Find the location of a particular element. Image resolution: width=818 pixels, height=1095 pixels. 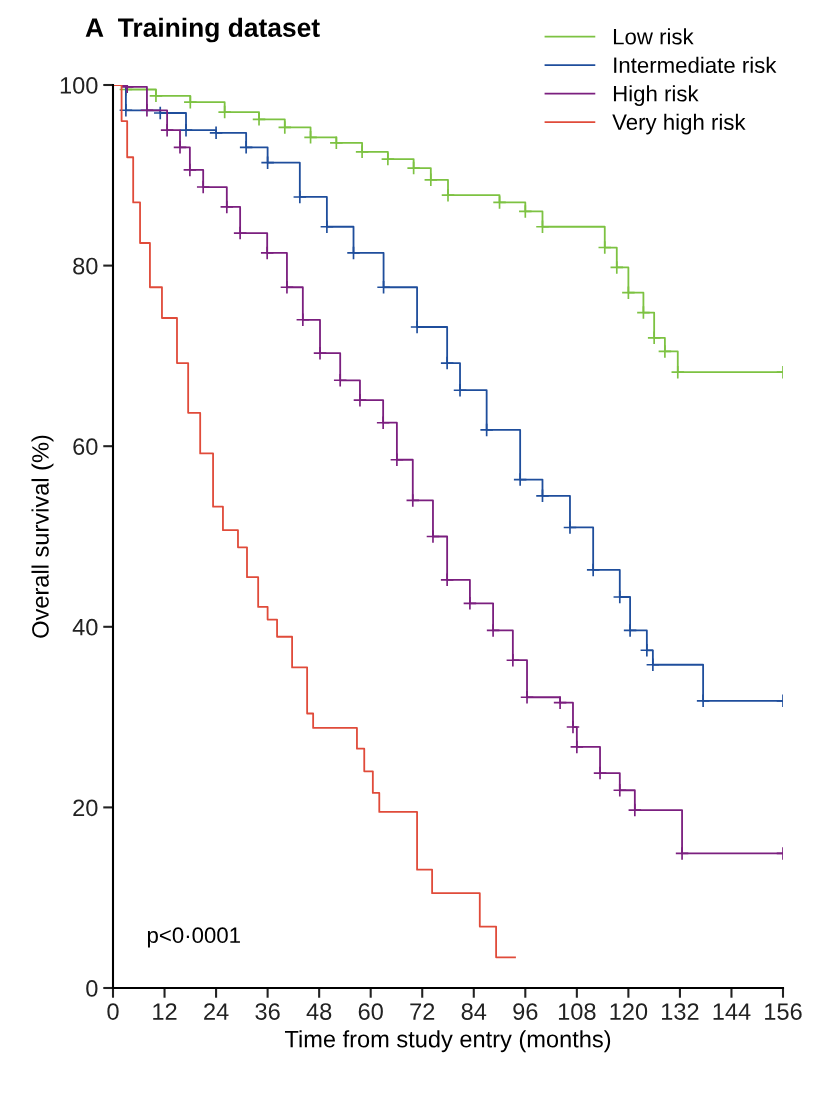

x-tick-label: 12 is located at coordinates (165, 1011).